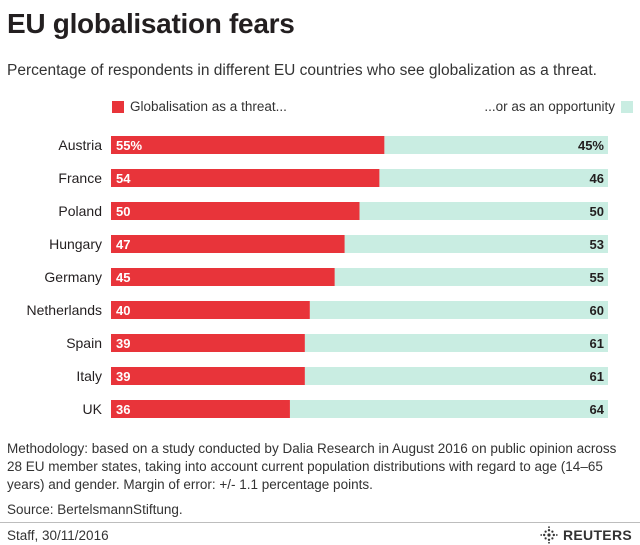  Describe the element at coordinates (123, 244) in the screenshot. I see `threat-value-label: 47` at that location.